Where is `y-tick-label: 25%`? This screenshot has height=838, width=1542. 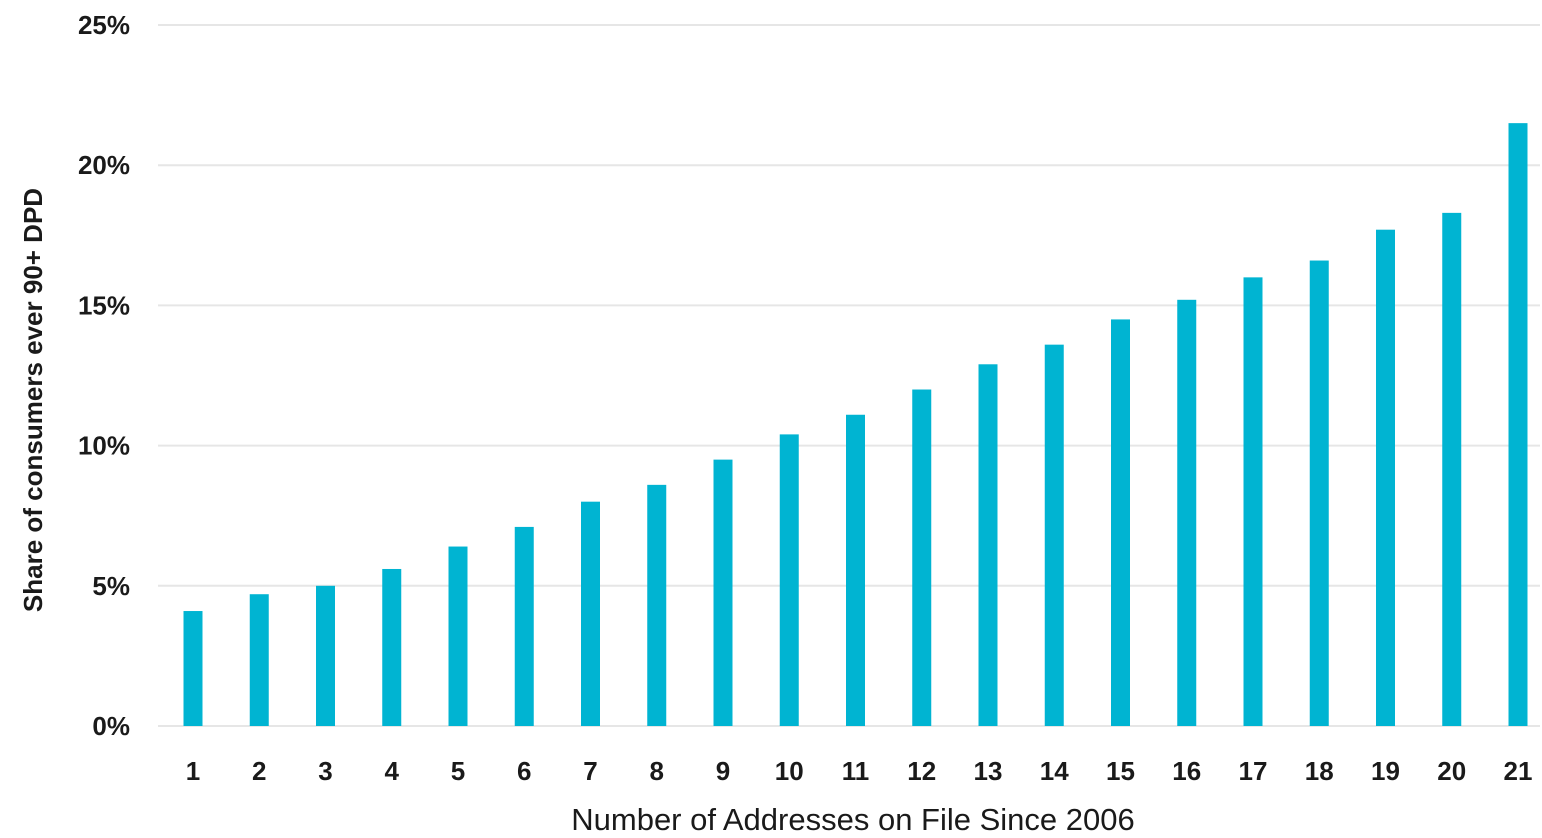
y-tick-label: 25% is located at coordinates (104, 25).